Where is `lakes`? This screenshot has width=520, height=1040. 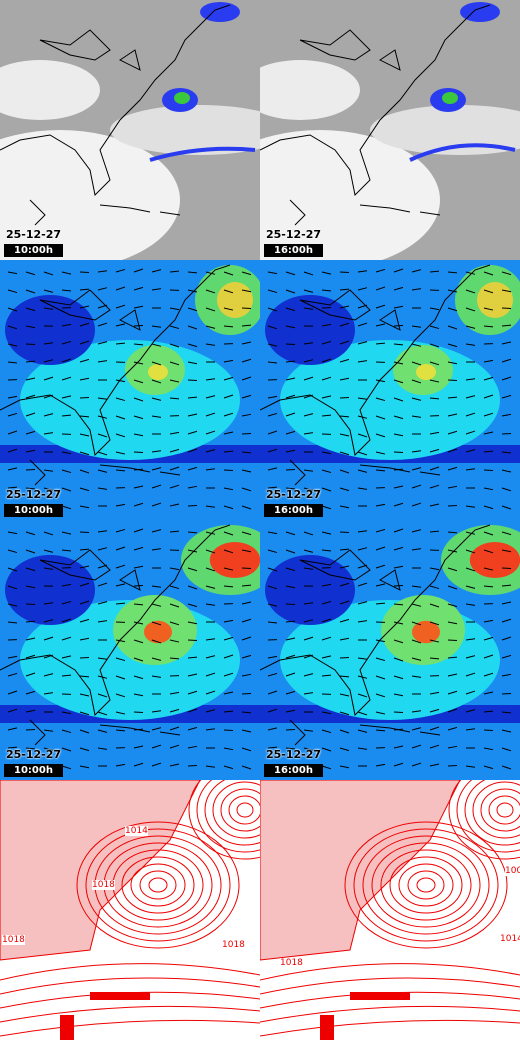
lakes is located at coordinates (350, 310).